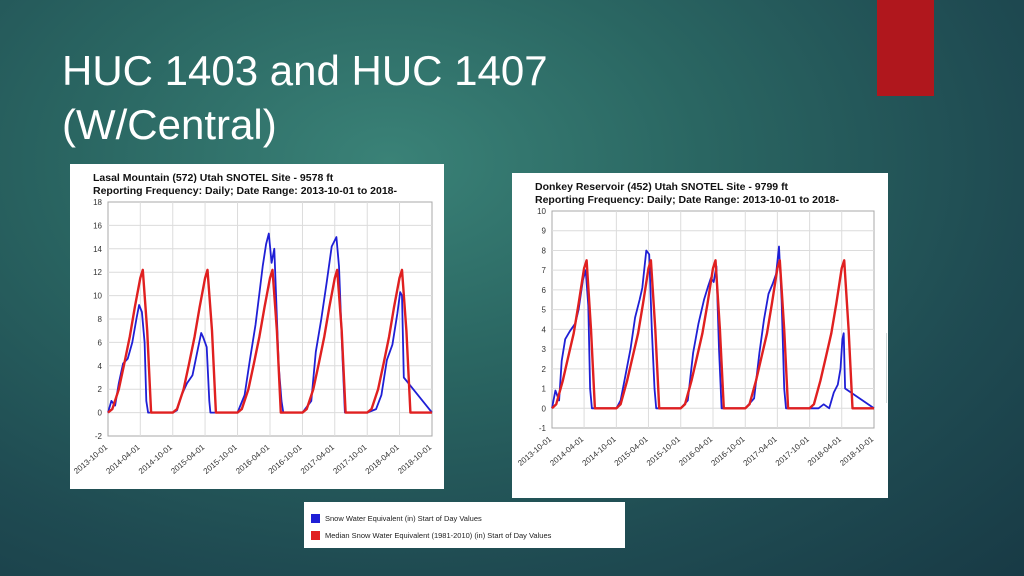 The image size is (1024, 576). I want to click on legend-swatch-median, so click(315, 535).